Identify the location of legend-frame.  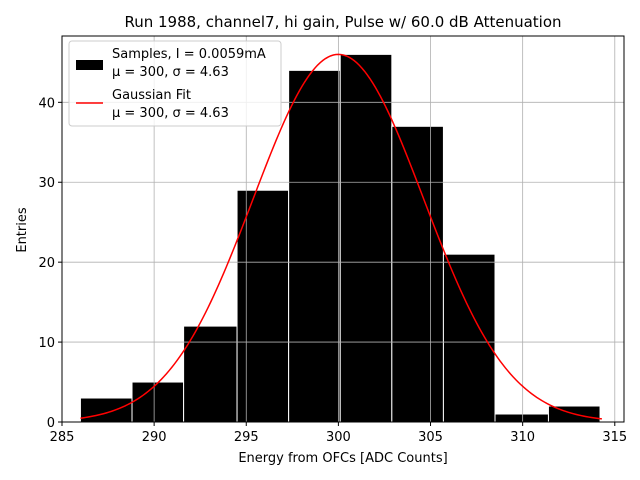
(175, 83).